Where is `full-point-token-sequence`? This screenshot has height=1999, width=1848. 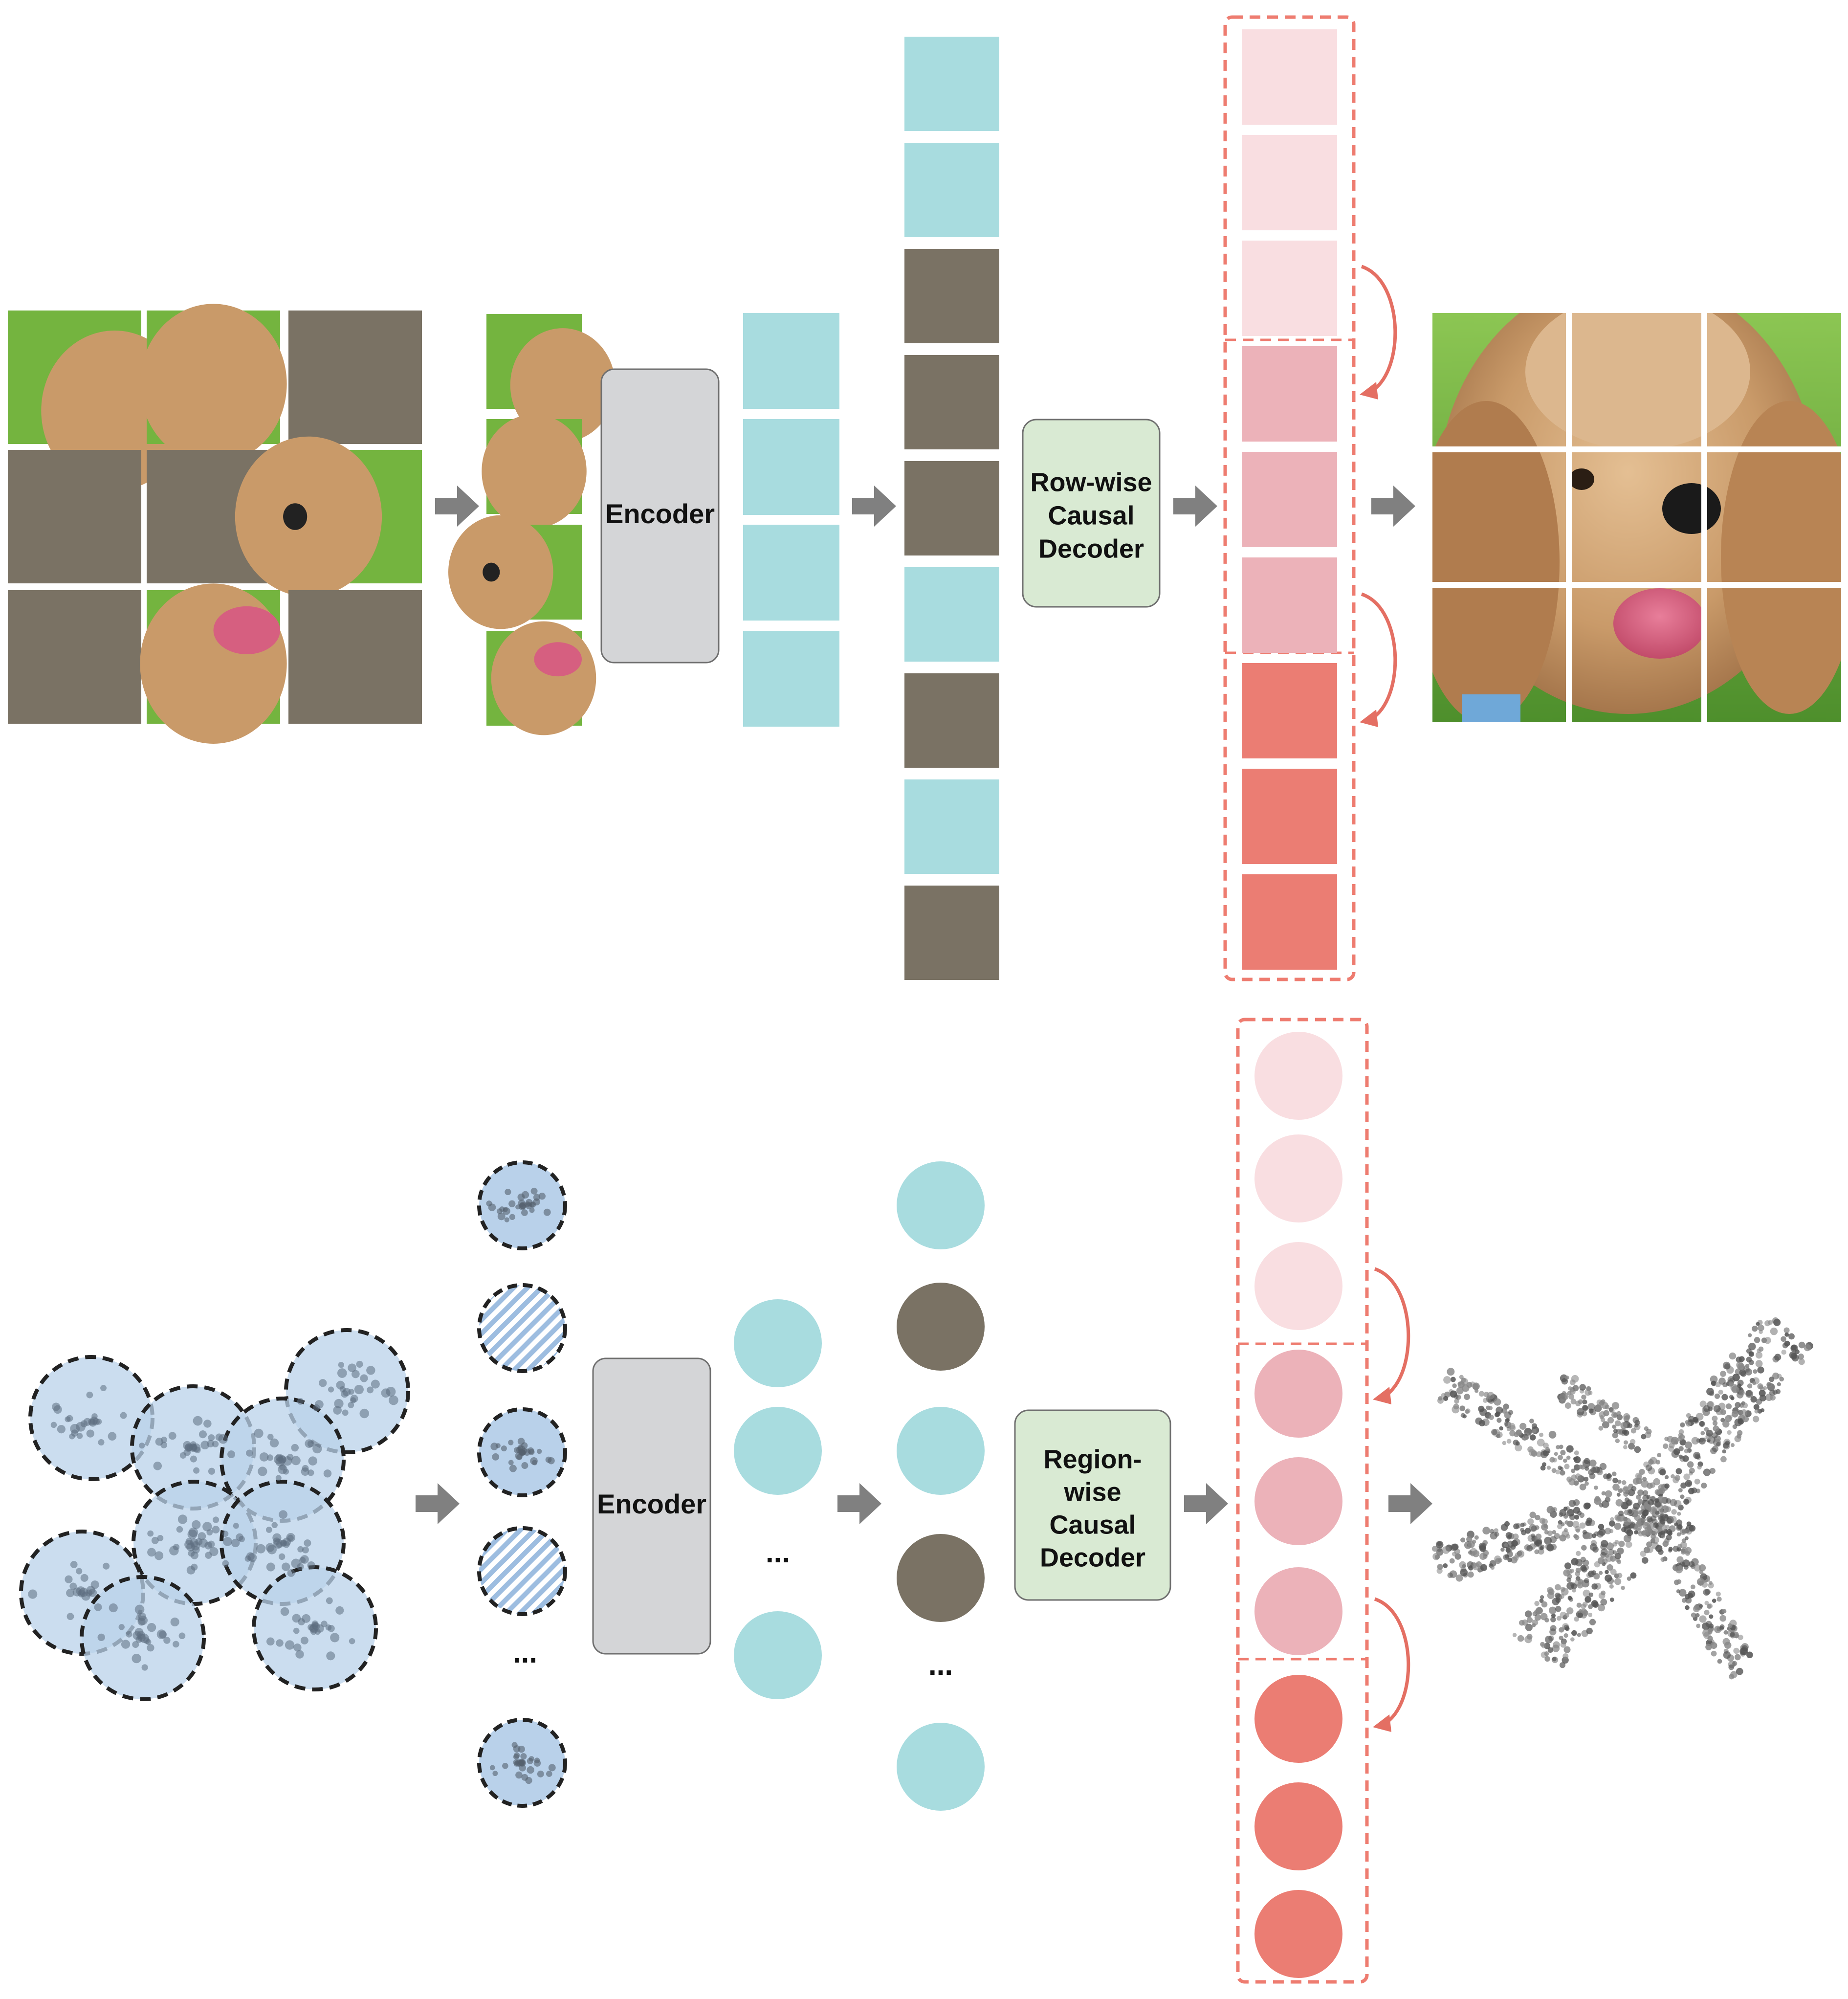 full-point-token-sequence is located at coordinates (941, 1486).